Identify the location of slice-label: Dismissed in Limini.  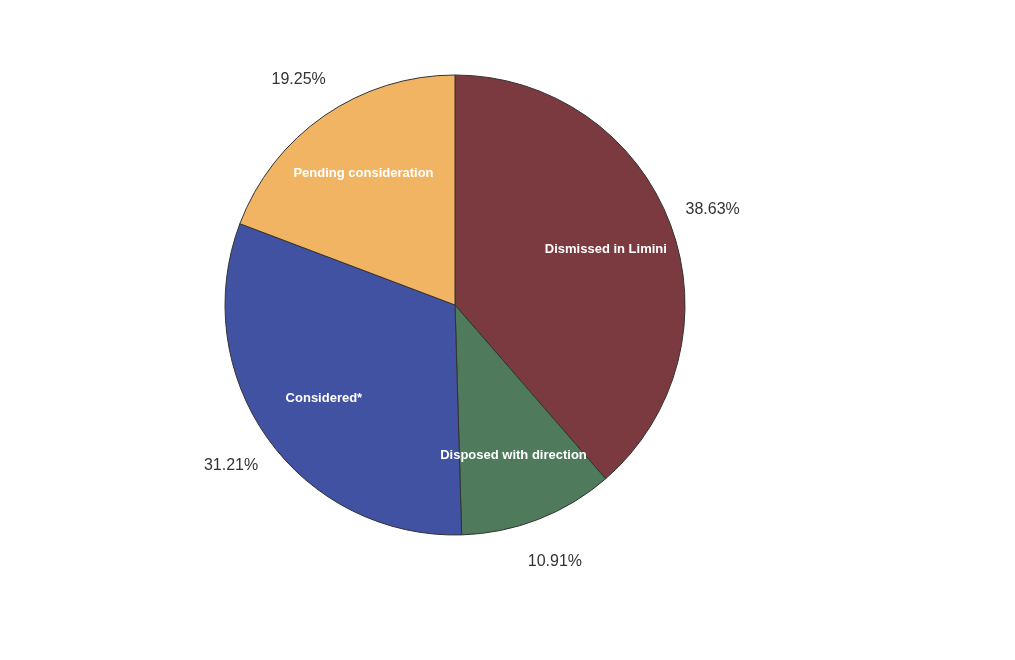
(605, 248).